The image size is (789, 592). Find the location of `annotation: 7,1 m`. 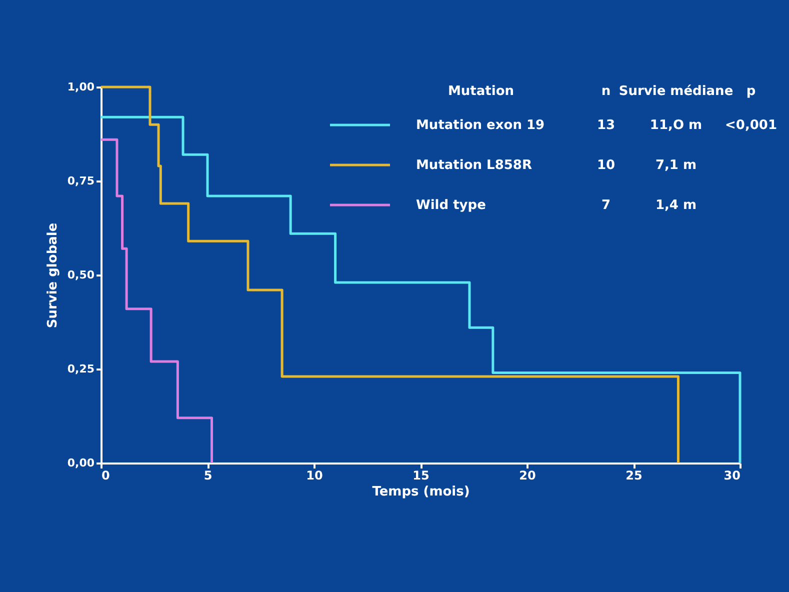

annotation: 7,1 m is located at coordinates (676, 165).